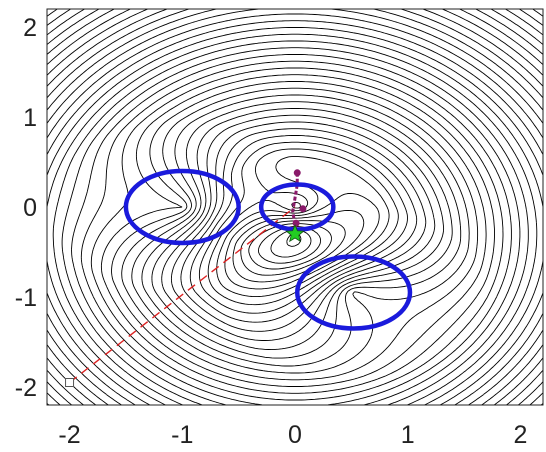 This screenshot has height=452, width=546. I want to click on y-tick-label: 2, so click(30, 28).